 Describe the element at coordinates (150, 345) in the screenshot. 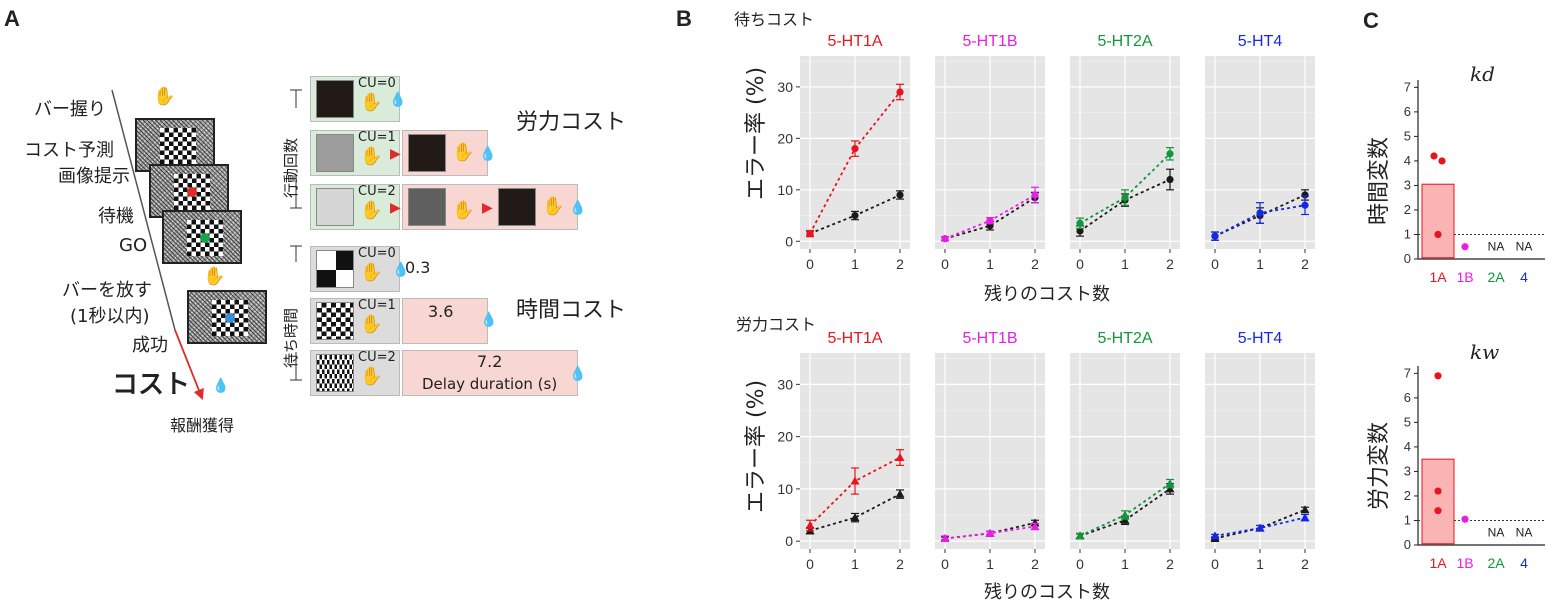

I see `step-success: 成功` at that location.